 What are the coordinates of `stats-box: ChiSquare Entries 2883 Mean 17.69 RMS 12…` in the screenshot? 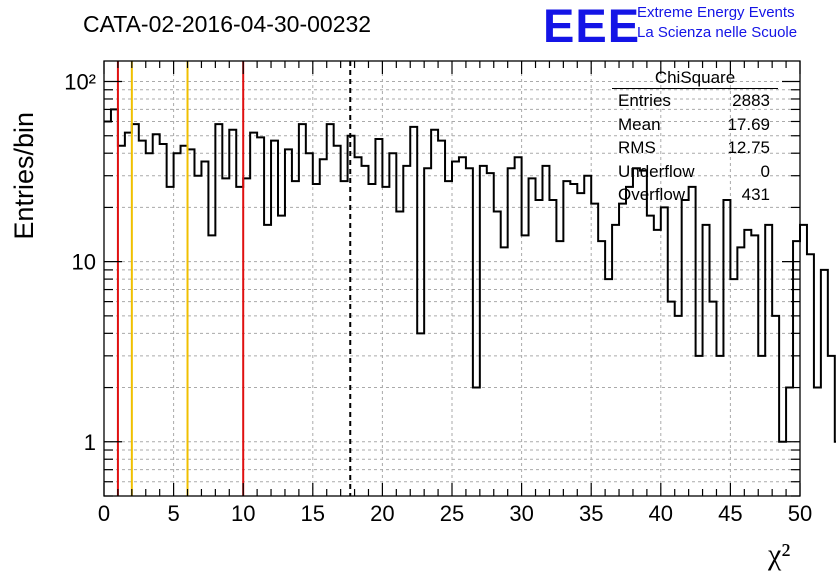 It's located at (695, 137).